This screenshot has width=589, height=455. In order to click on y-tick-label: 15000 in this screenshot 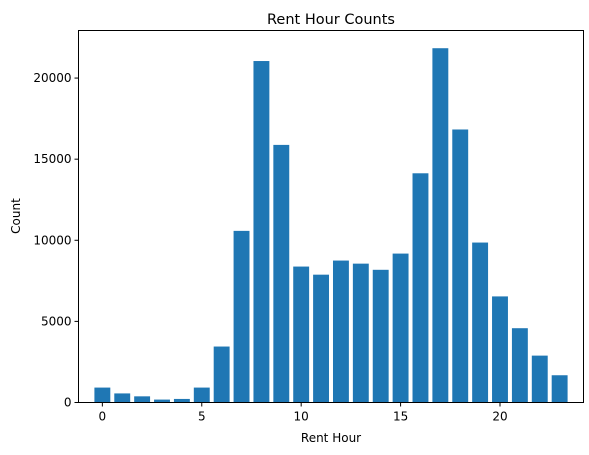, I will do `click(52, 159)`.